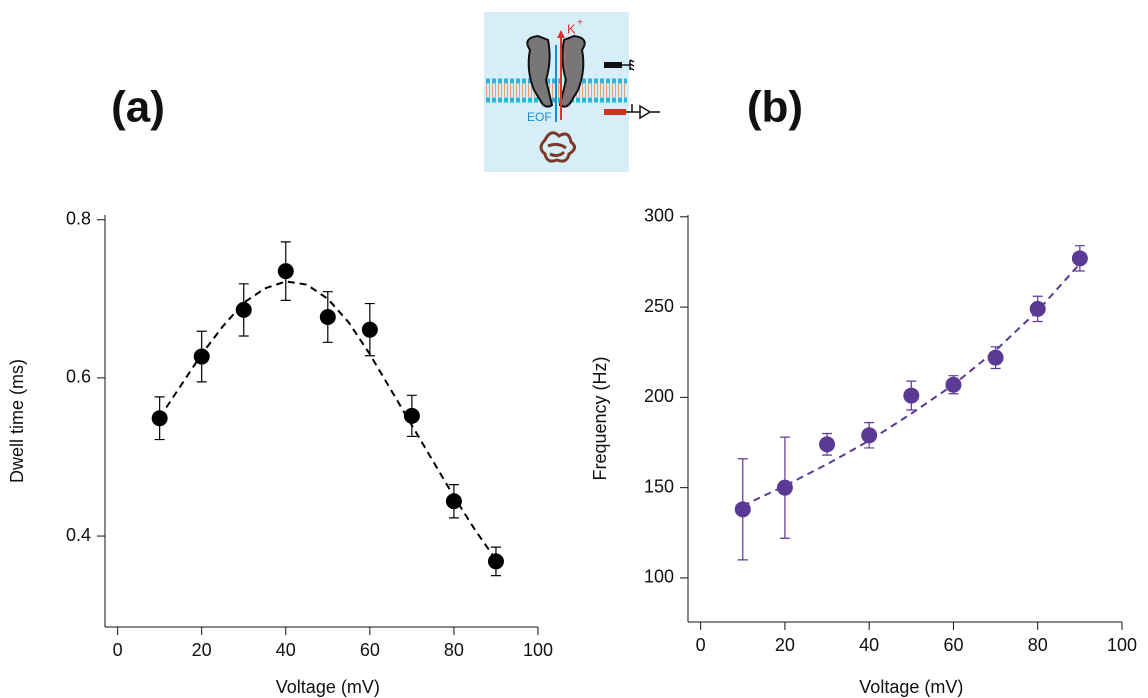 Image resolution: width=1148 pixels, height=698 pixels. Describe the element at coordinates (540, 71) in the screenshot. I see `channel-left` at that location.